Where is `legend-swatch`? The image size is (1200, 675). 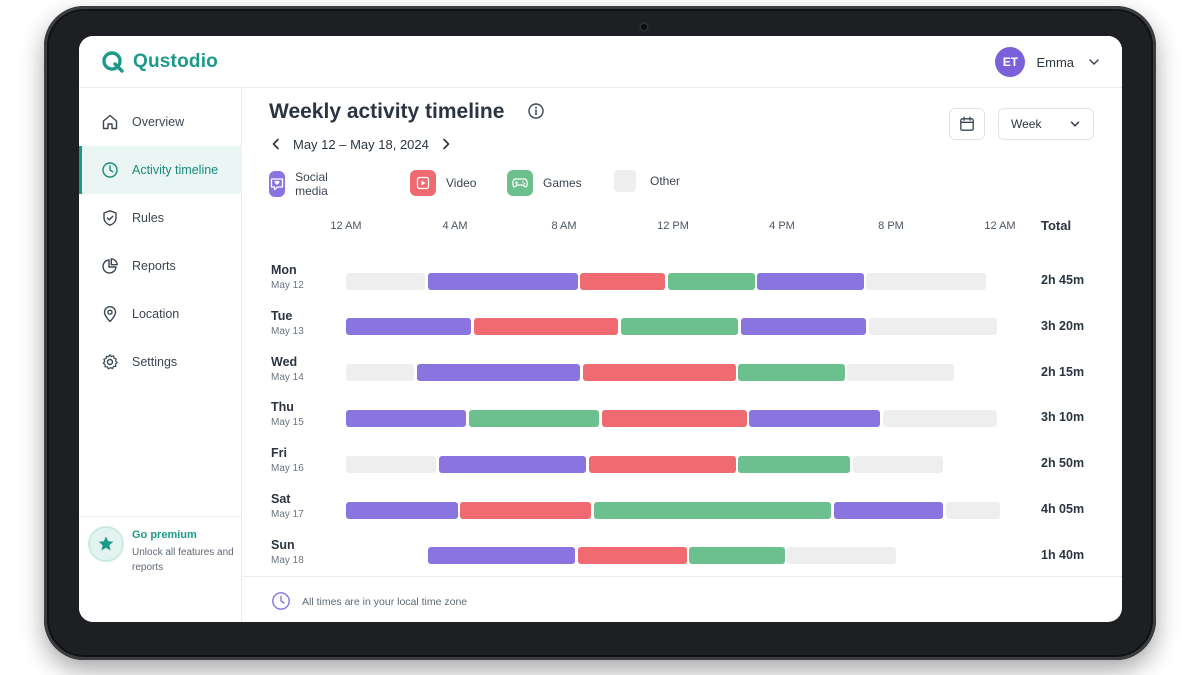
legend-swatch is located at coordinates (625, 181).